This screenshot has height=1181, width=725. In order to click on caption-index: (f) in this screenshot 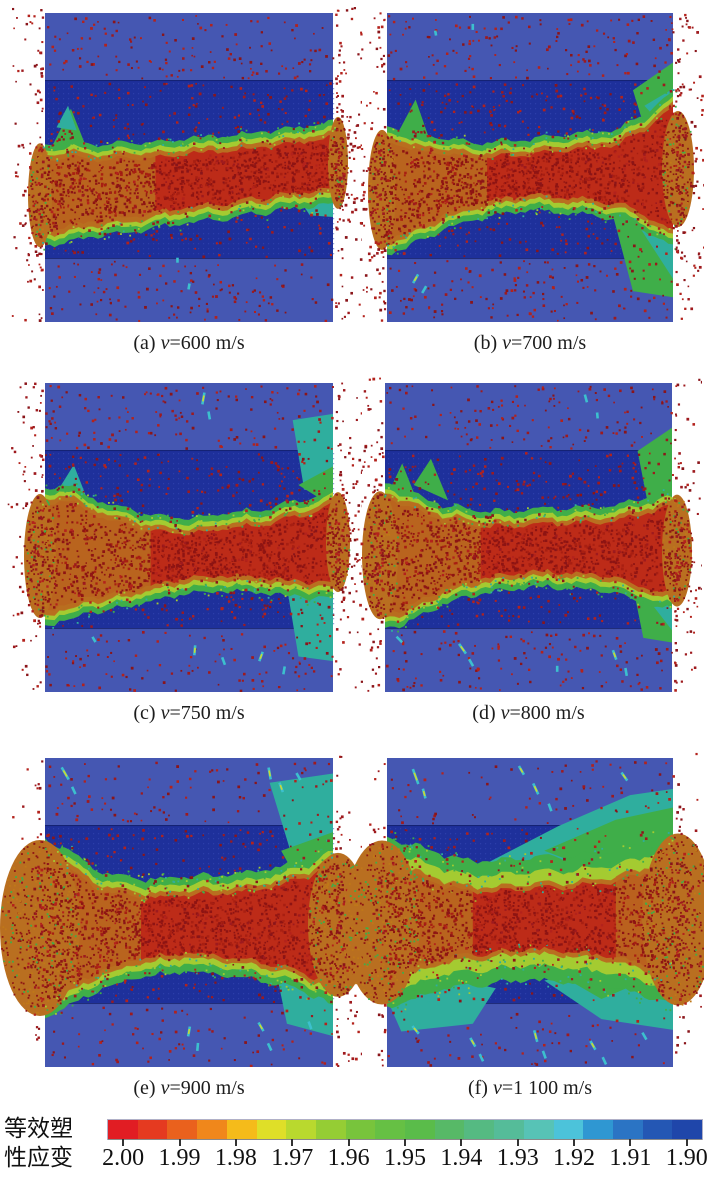, I will do `click(480, 1088)`.